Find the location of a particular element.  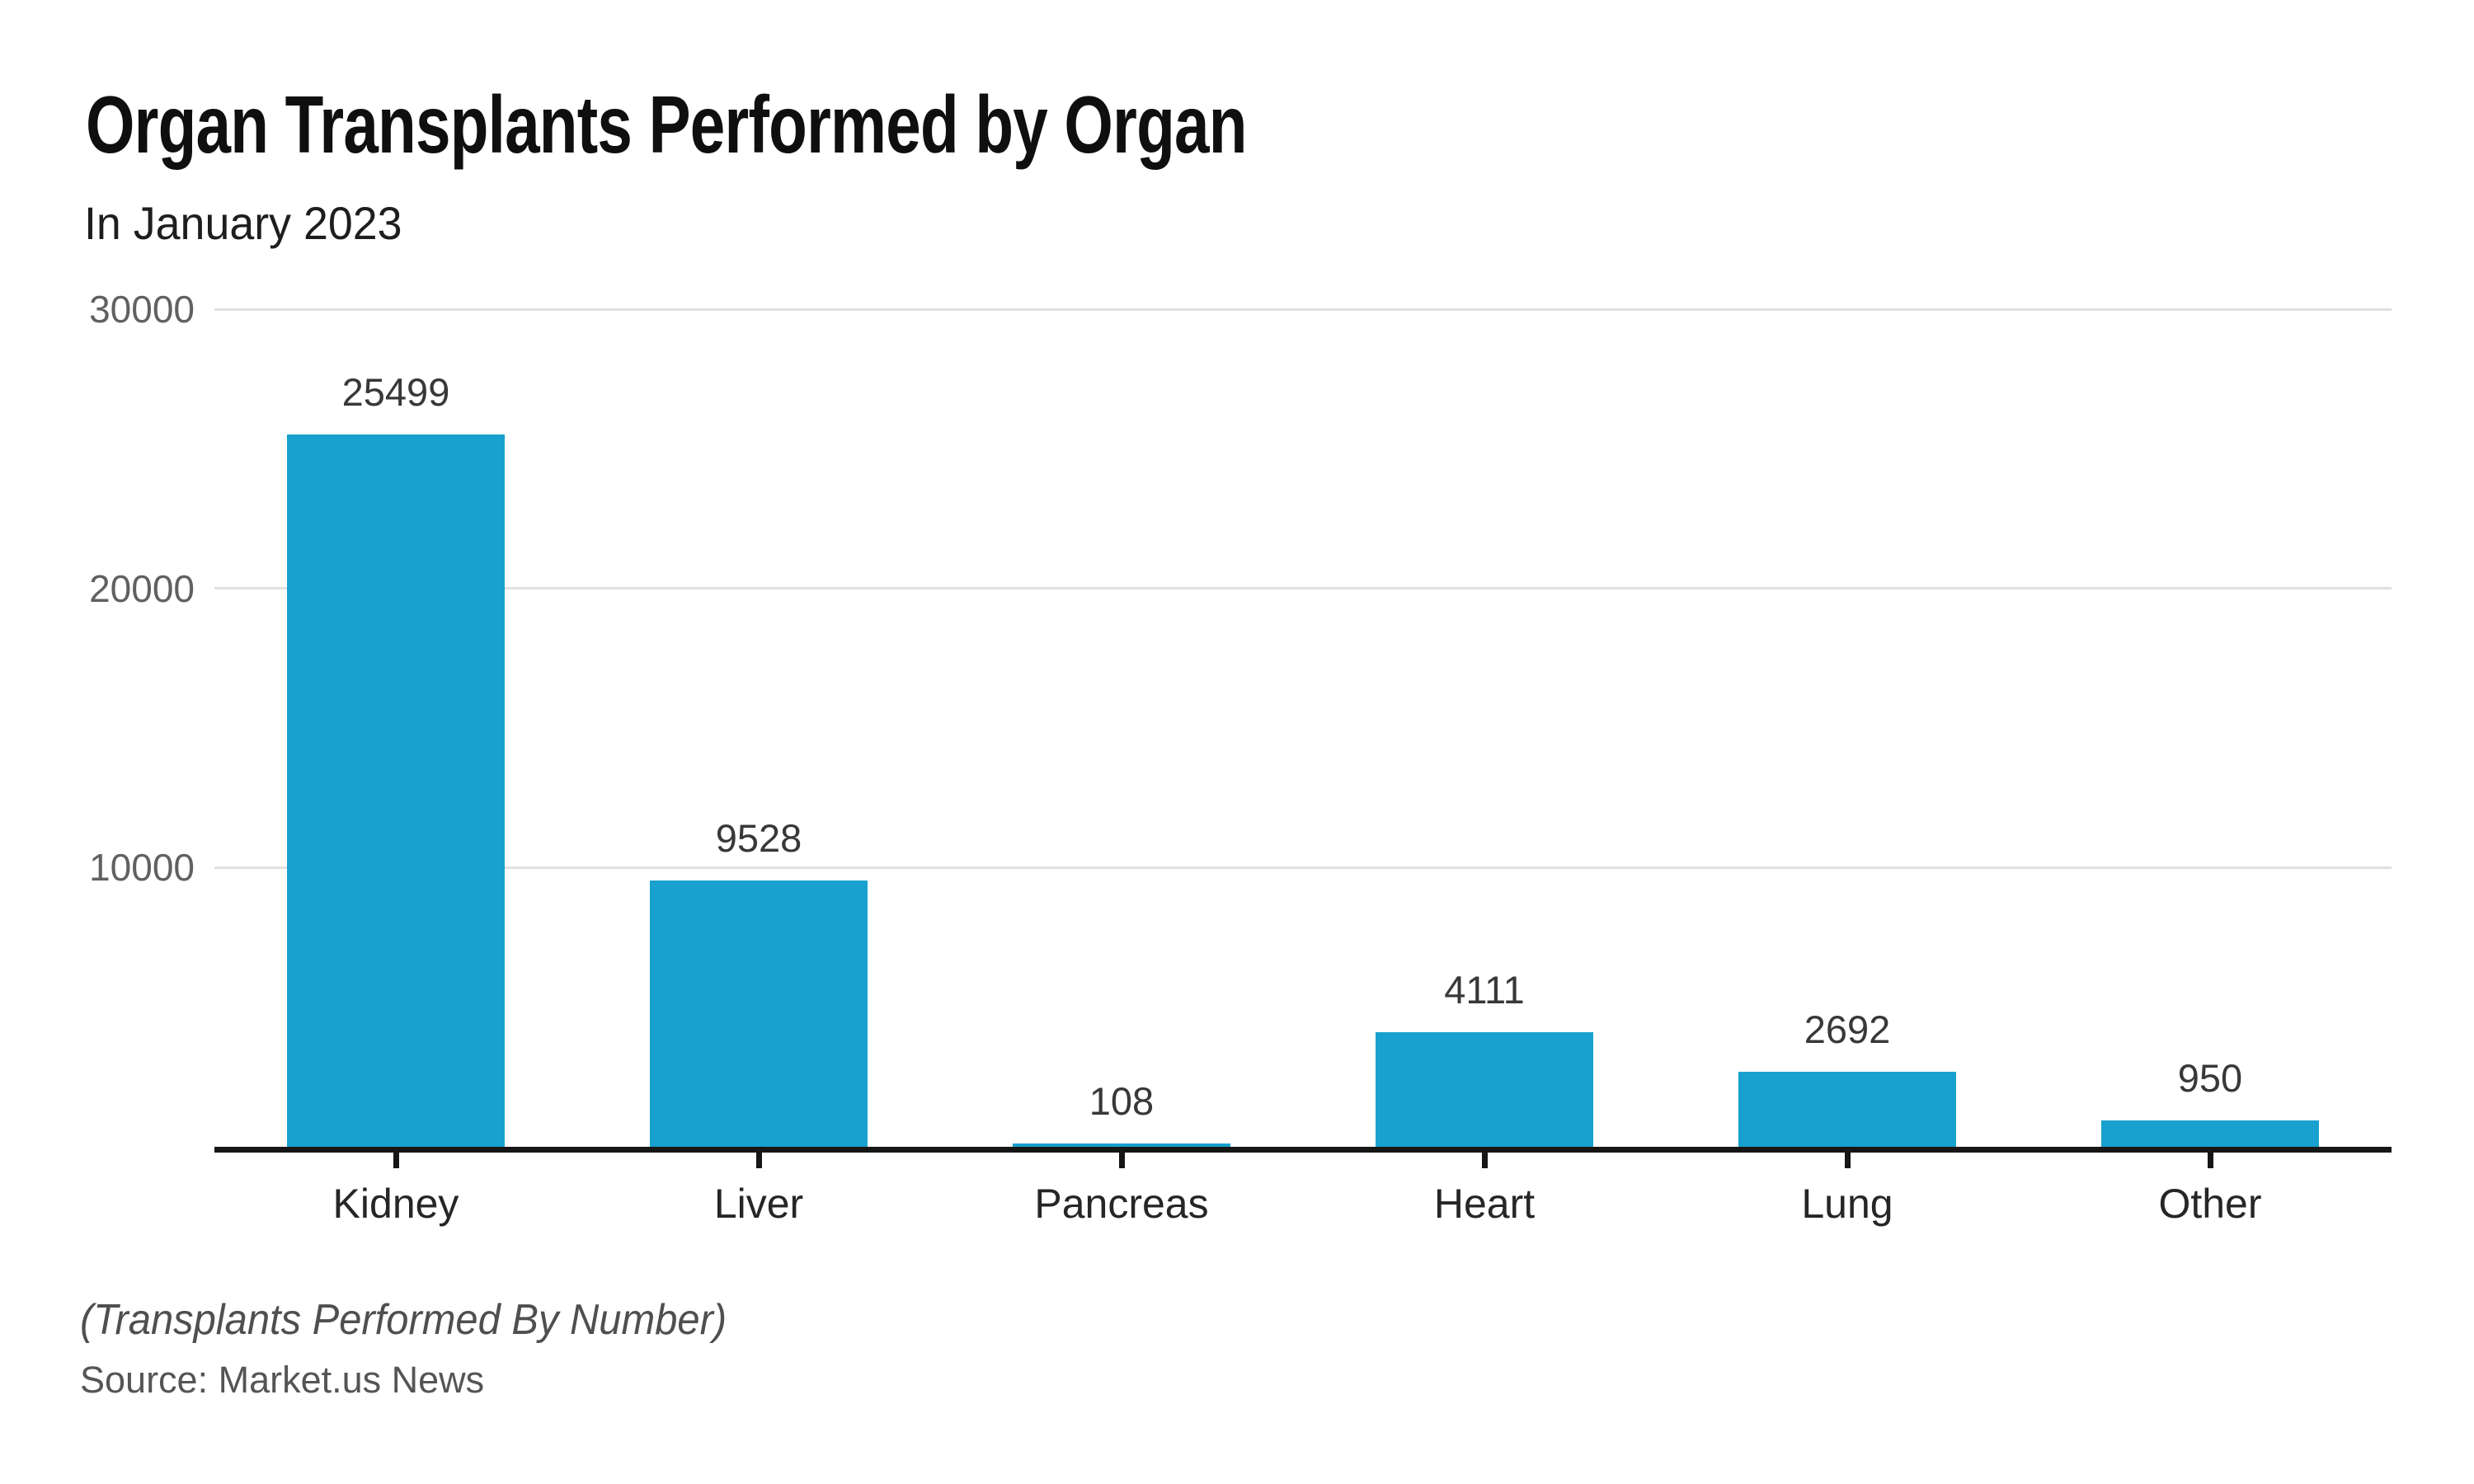

source-credit: Source: Market.us News is located at coordinates (282, 1380).